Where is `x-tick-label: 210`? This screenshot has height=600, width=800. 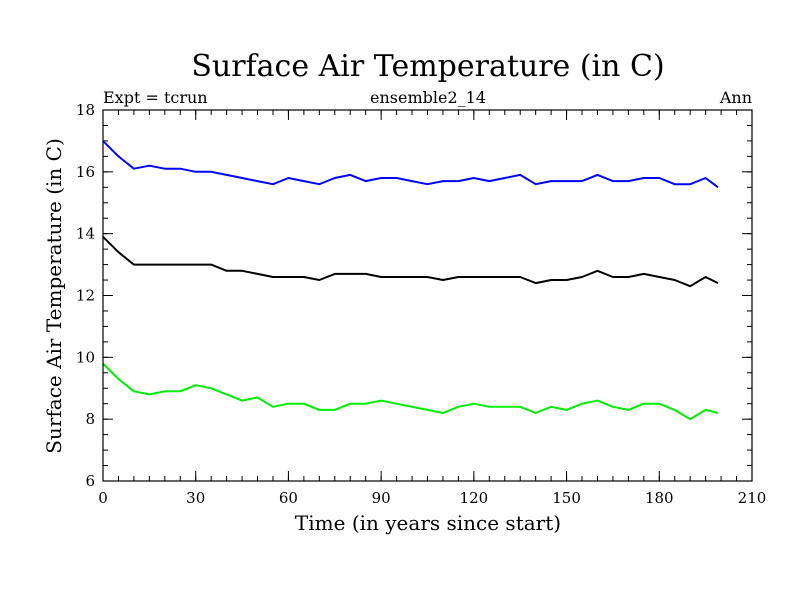 x-tick-label: 210 is located at coordinates (752, 498).